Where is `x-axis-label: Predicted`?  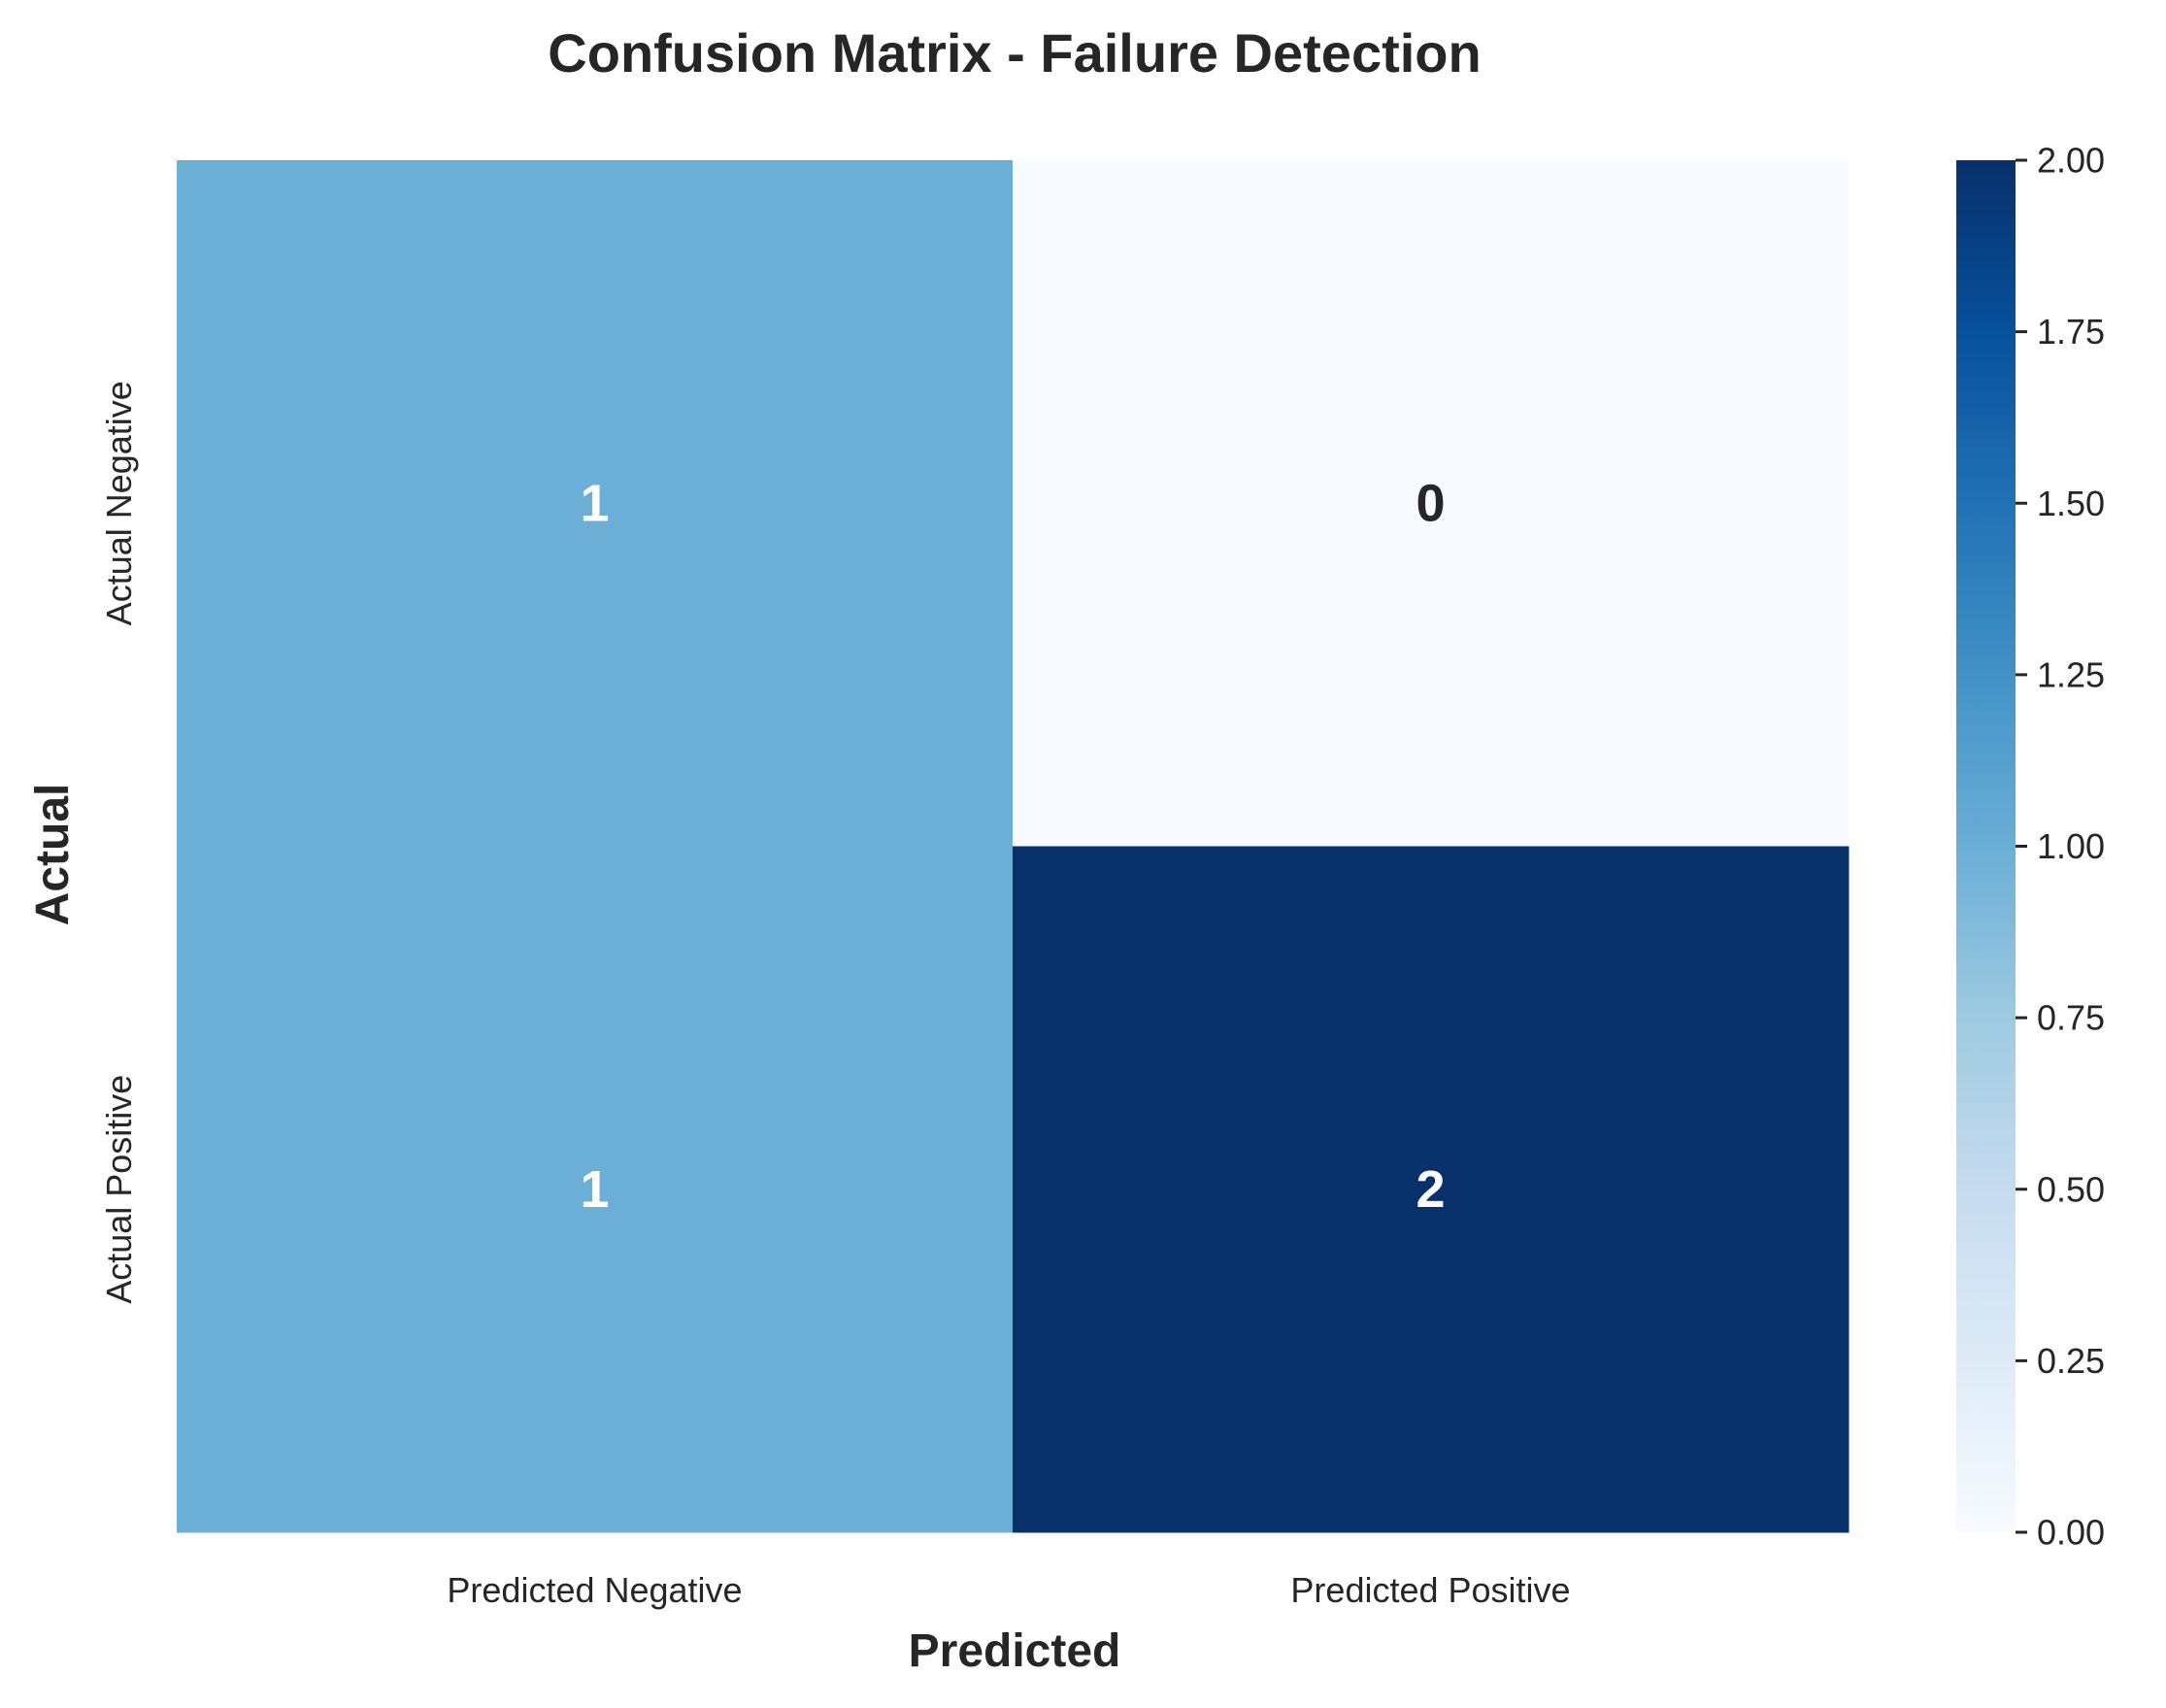
x-axis-label: Predicted is located at coordinates (1015, 1651).